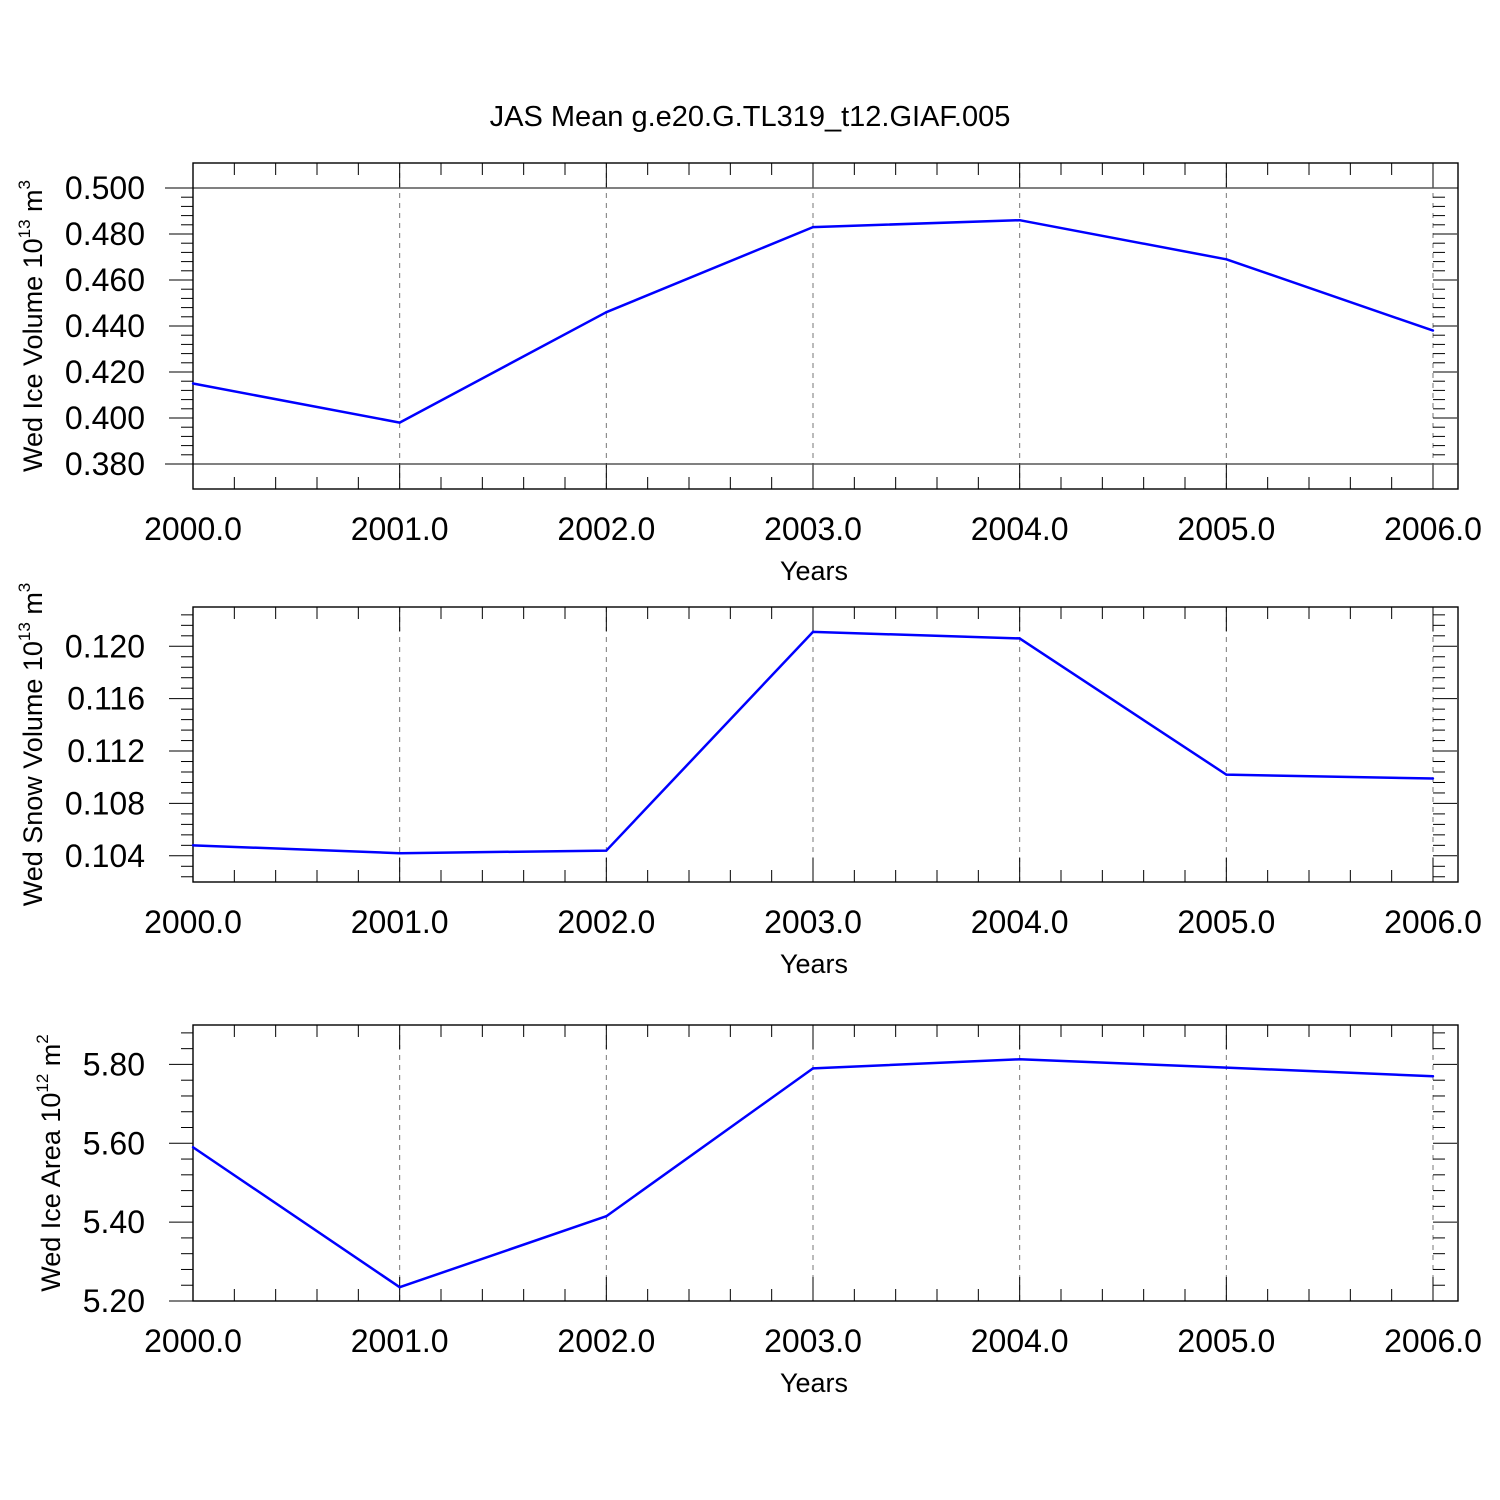 The image size is (1500, 1500). I want to click on y-tick-labels: 0.380 0.400 0.420 0.440 0.460 0.480 0.500, so click(105, 326).